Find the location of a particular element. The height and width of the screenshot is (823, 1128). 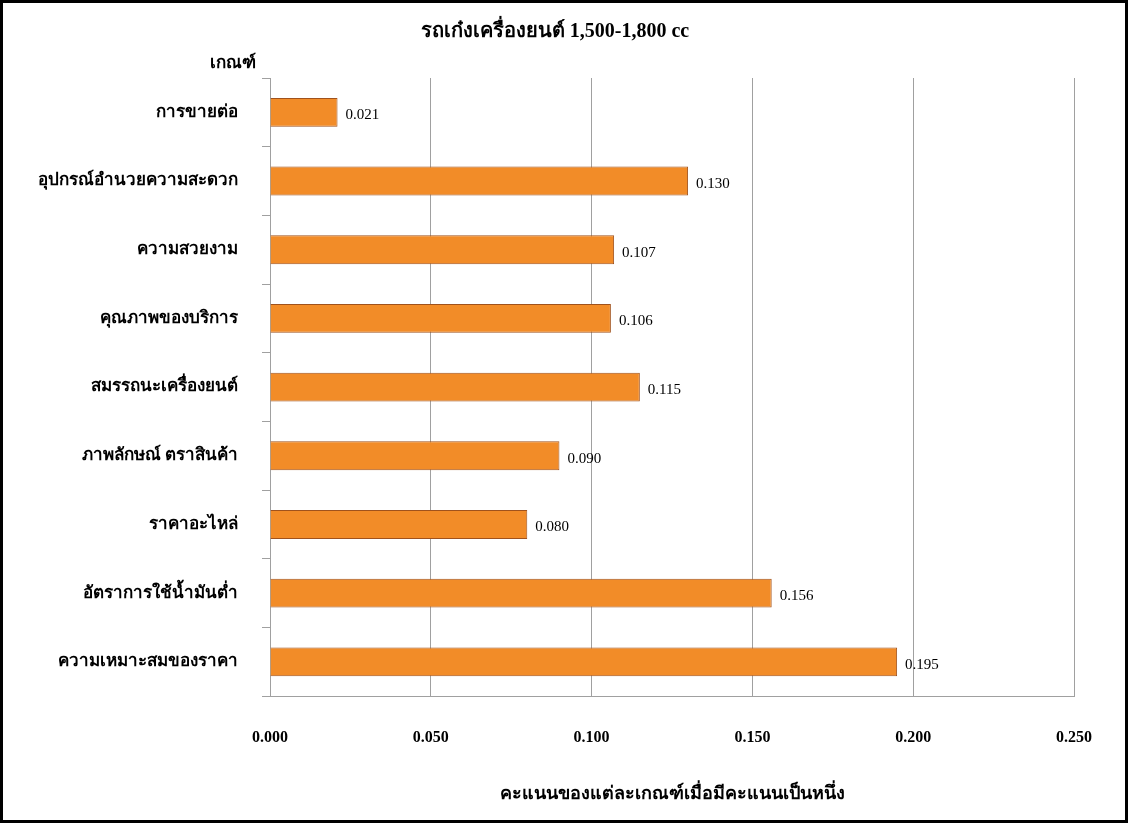

x-tick-label: 0.050 is located at coordinates (430, 736).